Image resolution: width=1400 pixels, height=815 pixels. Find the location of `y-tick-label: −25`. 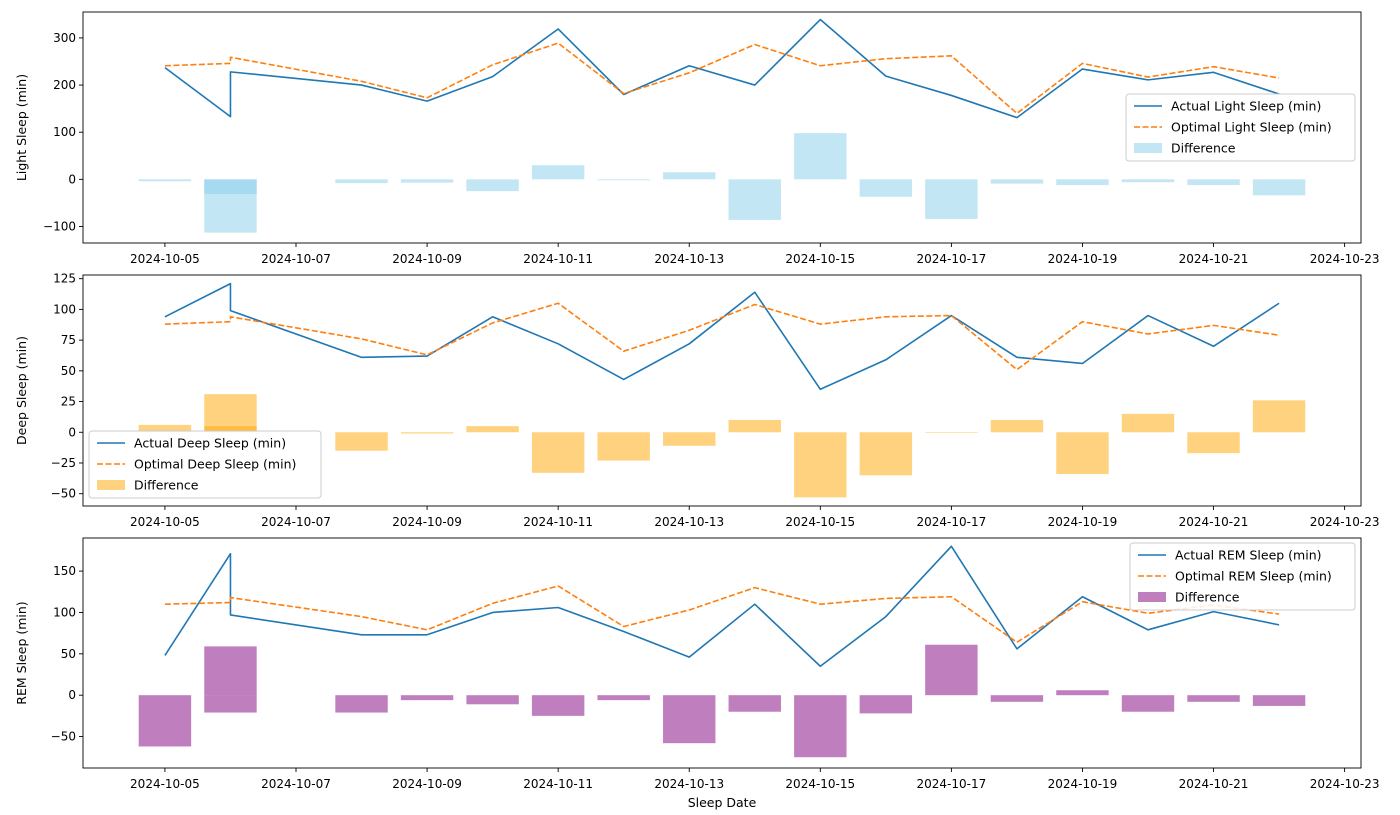

y-tick-label: −25 is located at coordinates (63, 463).